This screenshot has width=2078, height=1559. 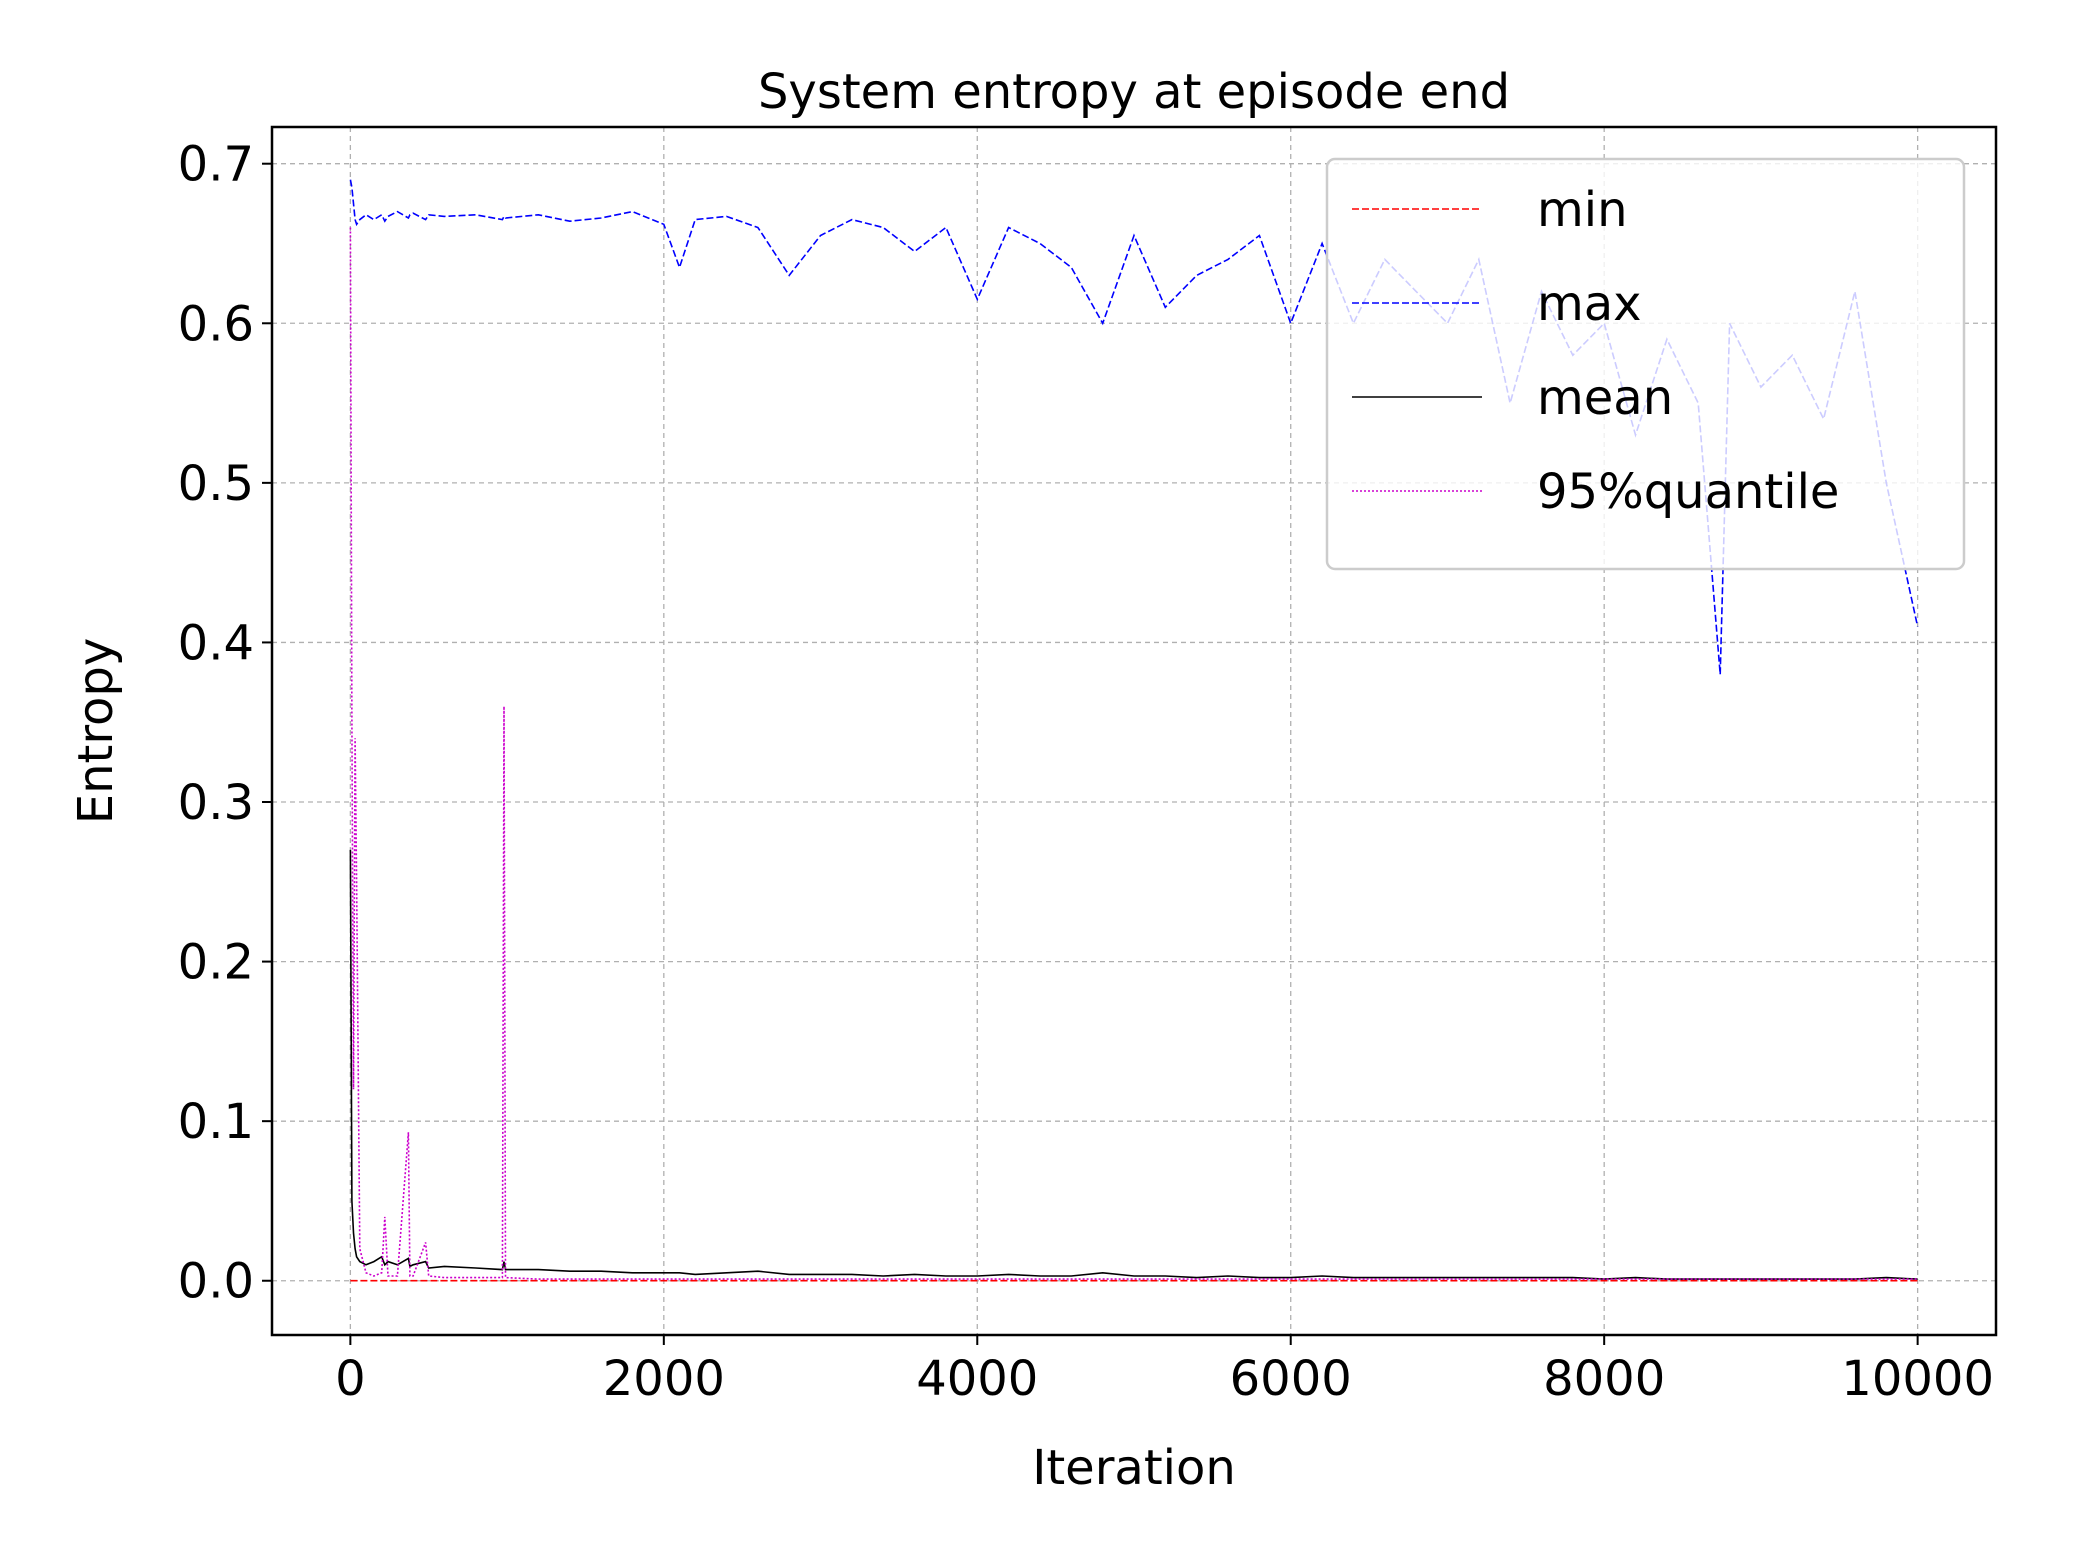 What do you see at coordinates (1291, 1379) in the screenshot?
I see `x-tick-label: 6000` at bounding box center [1291, 1379].